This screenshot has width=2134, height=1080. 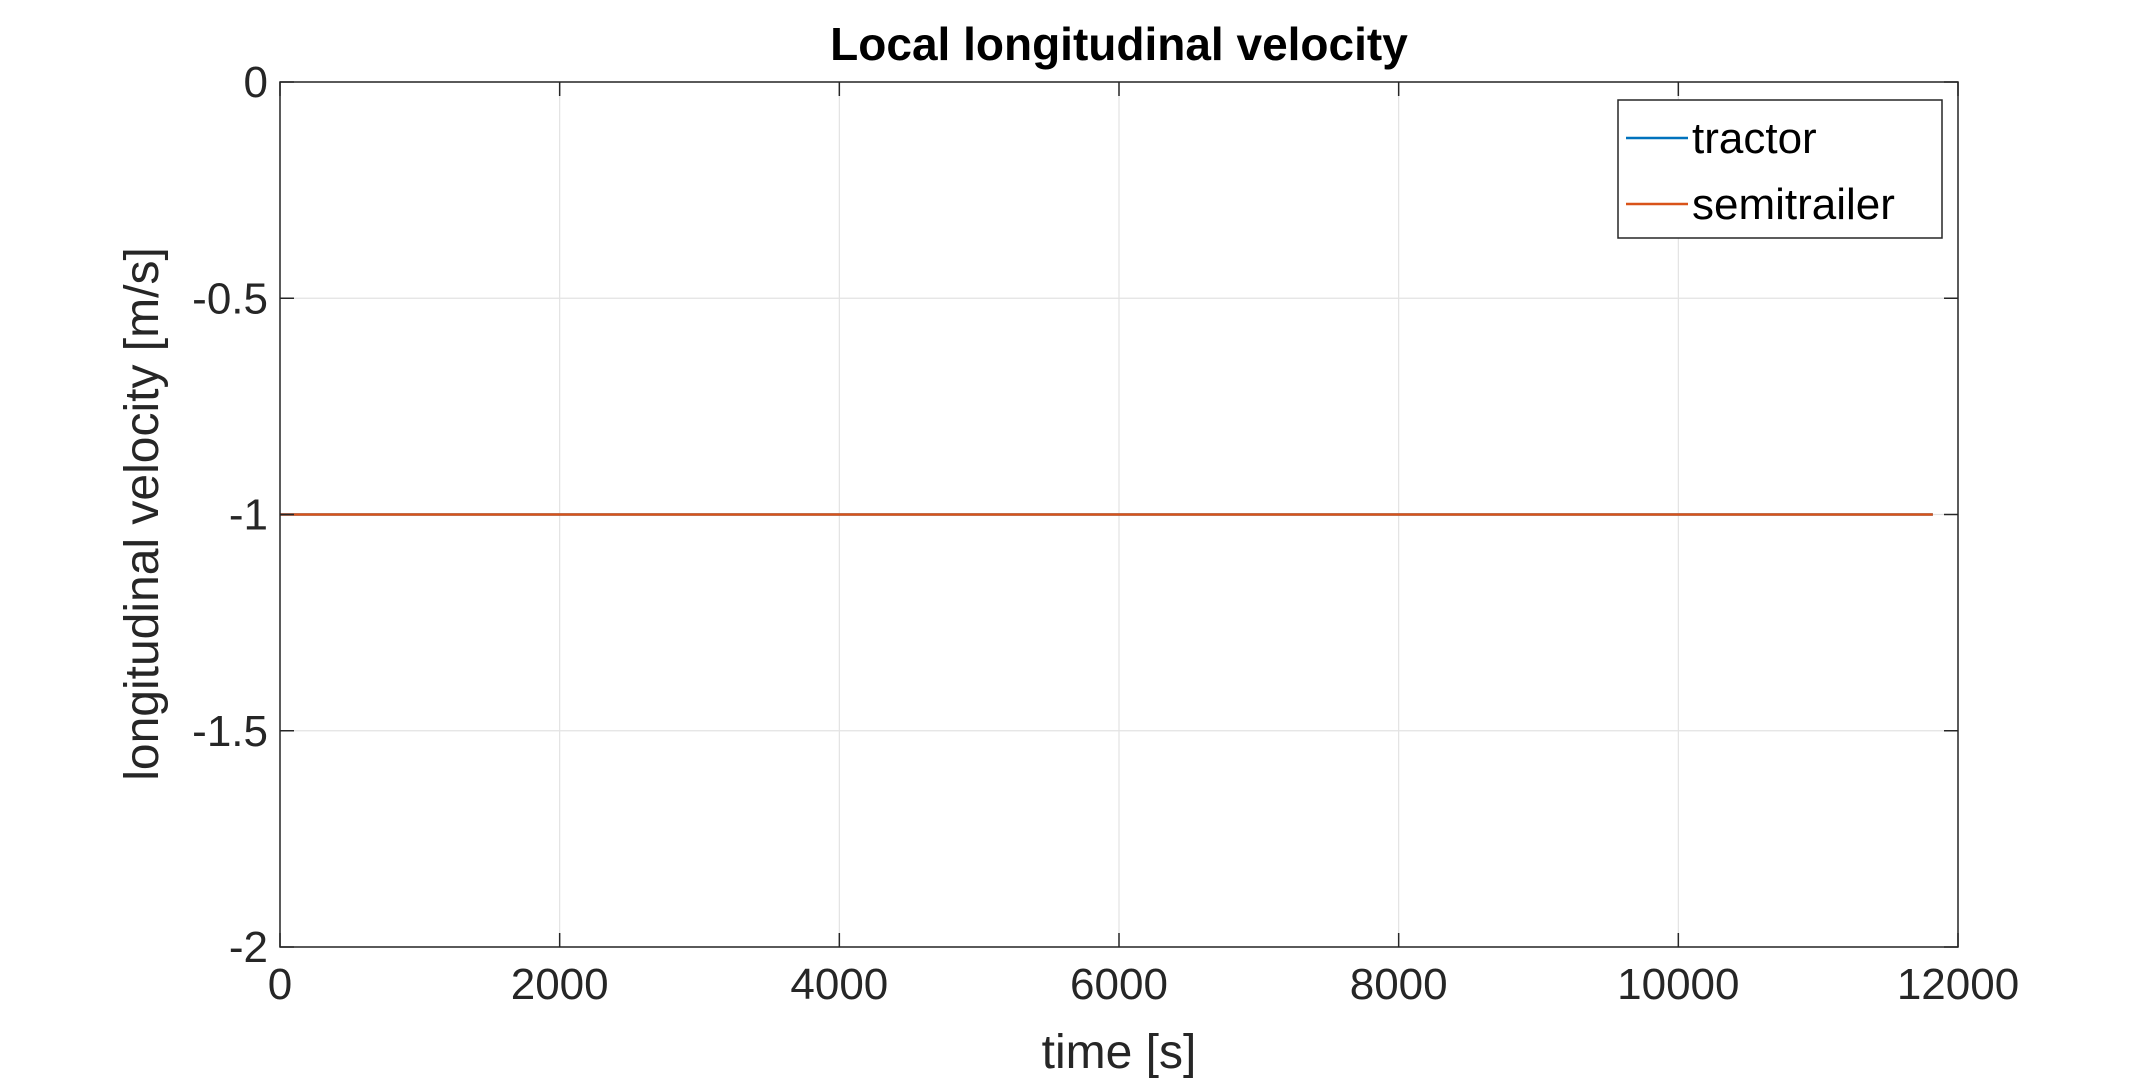 I want to click on x-tick-label: 8000, so click(x=1399, y=984).